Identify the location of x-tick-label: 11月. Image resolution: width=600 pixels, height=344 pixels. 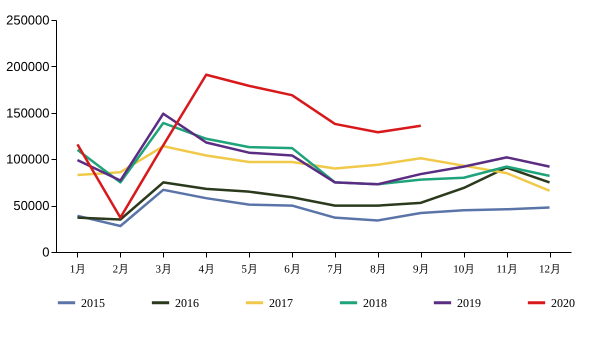
(507, 270).